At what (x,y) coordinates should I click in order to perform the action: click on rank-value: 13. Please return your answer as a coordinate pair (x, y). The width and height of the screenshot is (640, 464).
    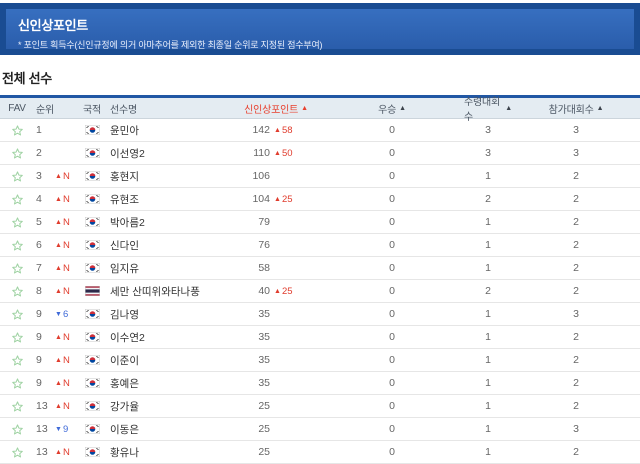
    Looking at the image, I should click on (42, 406).